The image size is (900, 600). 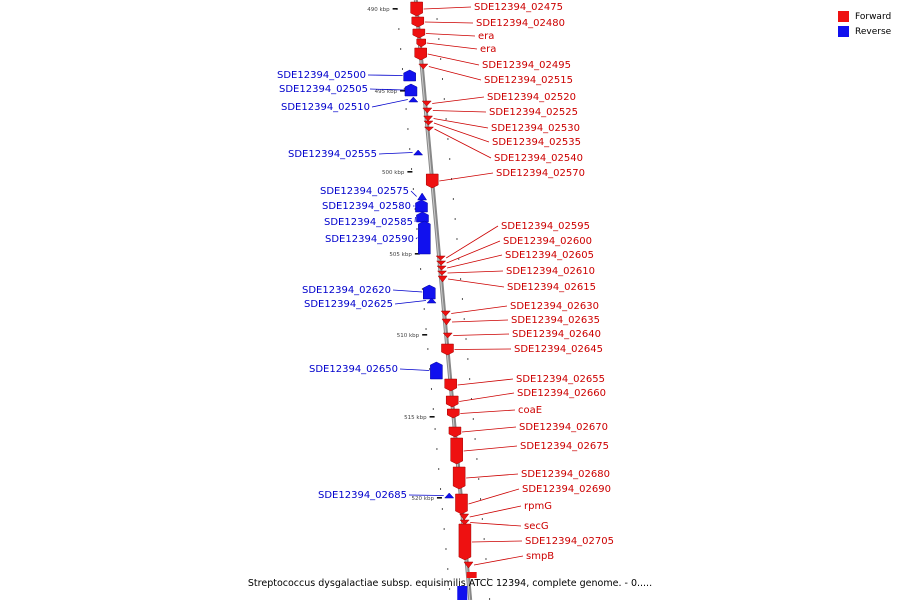 What do you see at coordinates (486, 36) in the screenshot?
I see `forward-gene-label: era` at bounding box center [486, 36].